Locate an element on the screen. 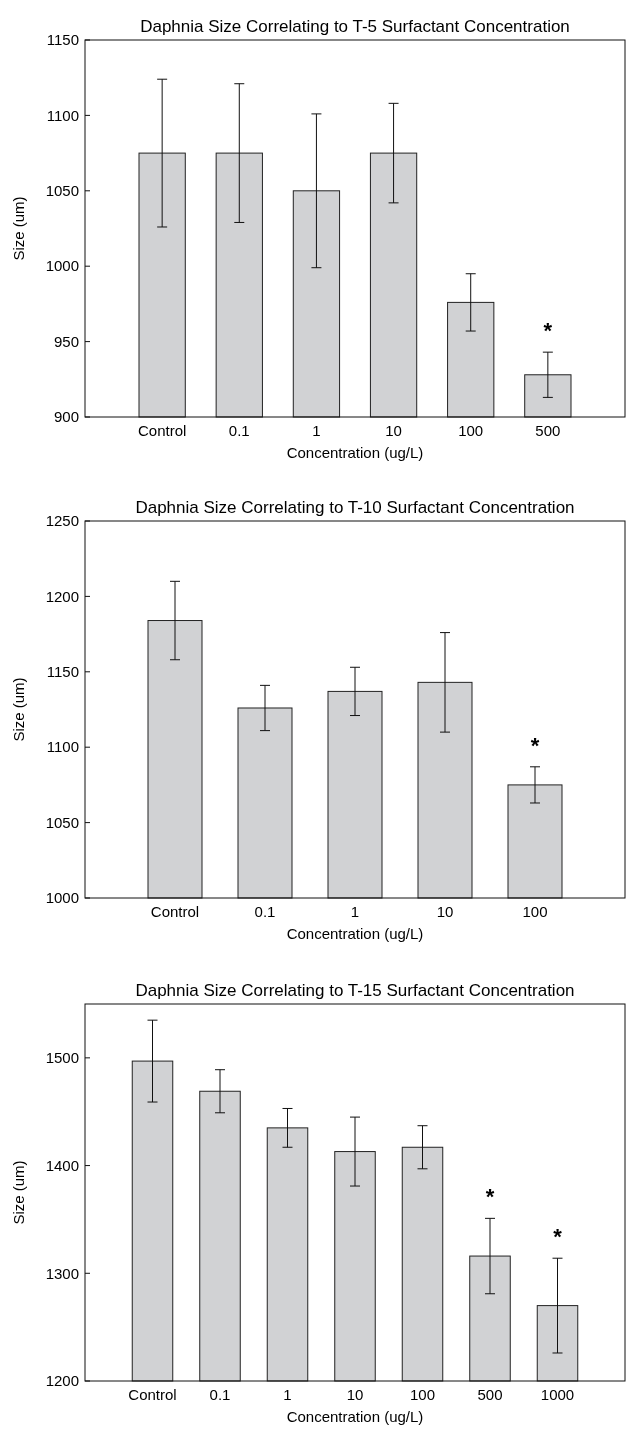 Image resolution: width=627 pixels, height=1430 pixels. y-tick-label: 1300 is located at coordinates (62, 1273).